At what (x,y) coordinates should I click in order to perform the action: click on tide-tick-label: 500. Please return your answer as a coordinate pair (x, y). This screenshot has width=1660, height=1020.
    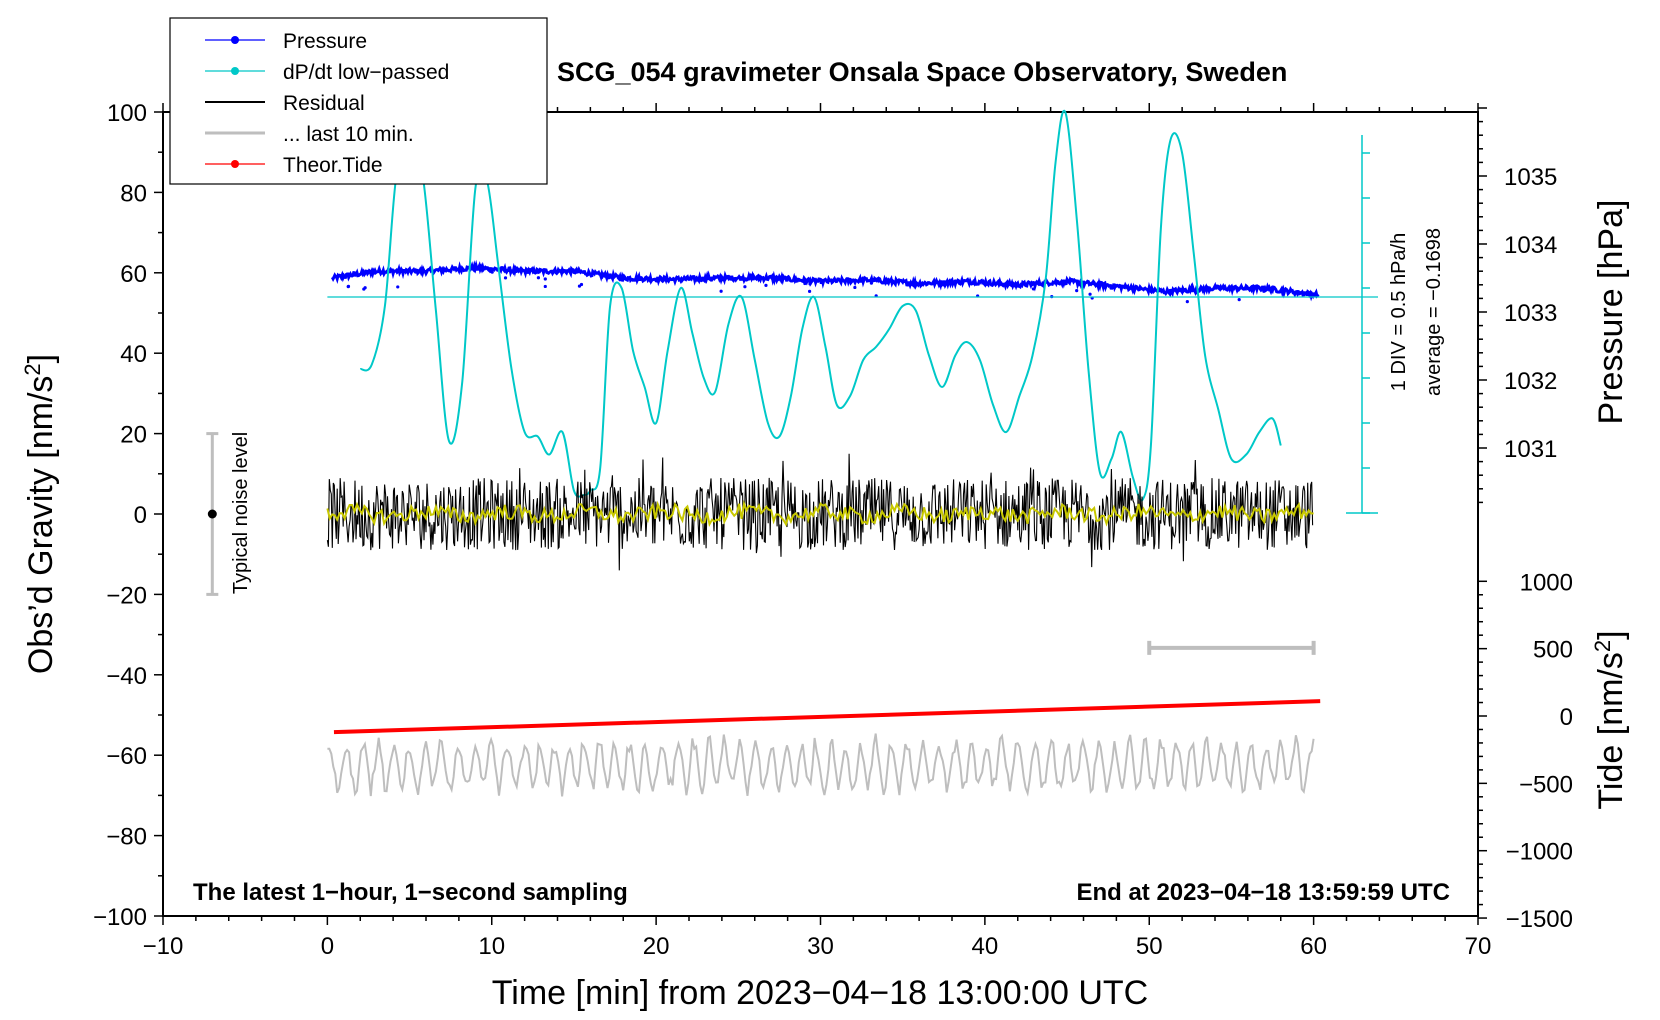
    Looking at the image, I should click on (1553, 650).